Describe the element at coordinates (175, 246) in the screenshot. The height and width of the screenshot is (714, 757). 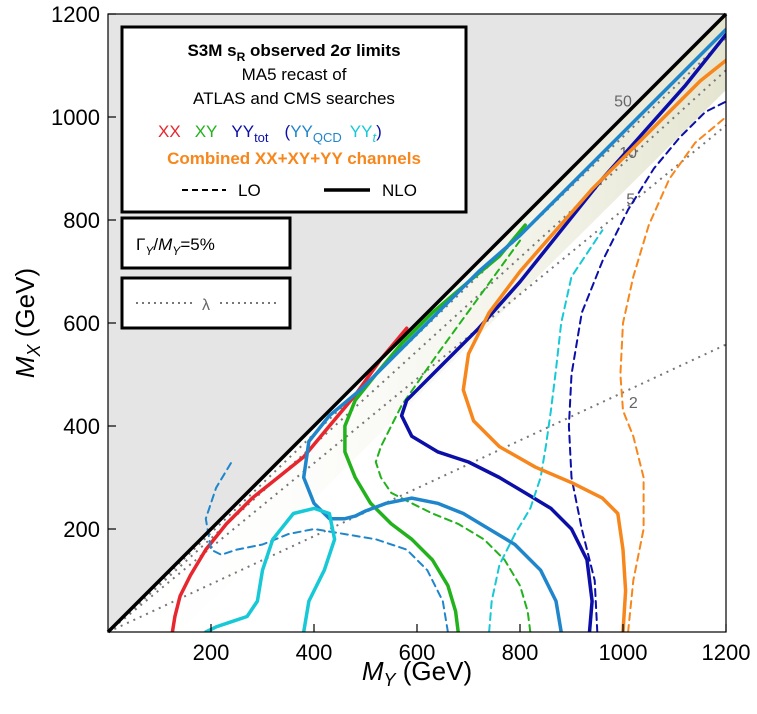
I see `width-label: ΓY/MY=5%` at that location.